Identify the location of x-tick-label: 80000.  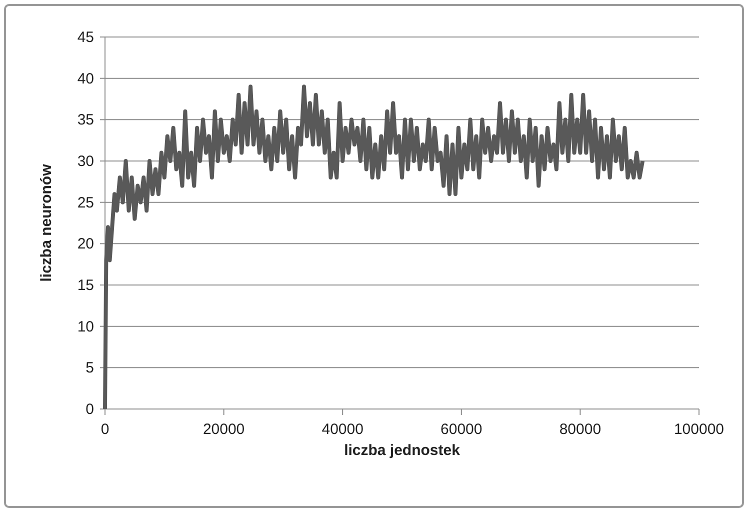
(580, 429).